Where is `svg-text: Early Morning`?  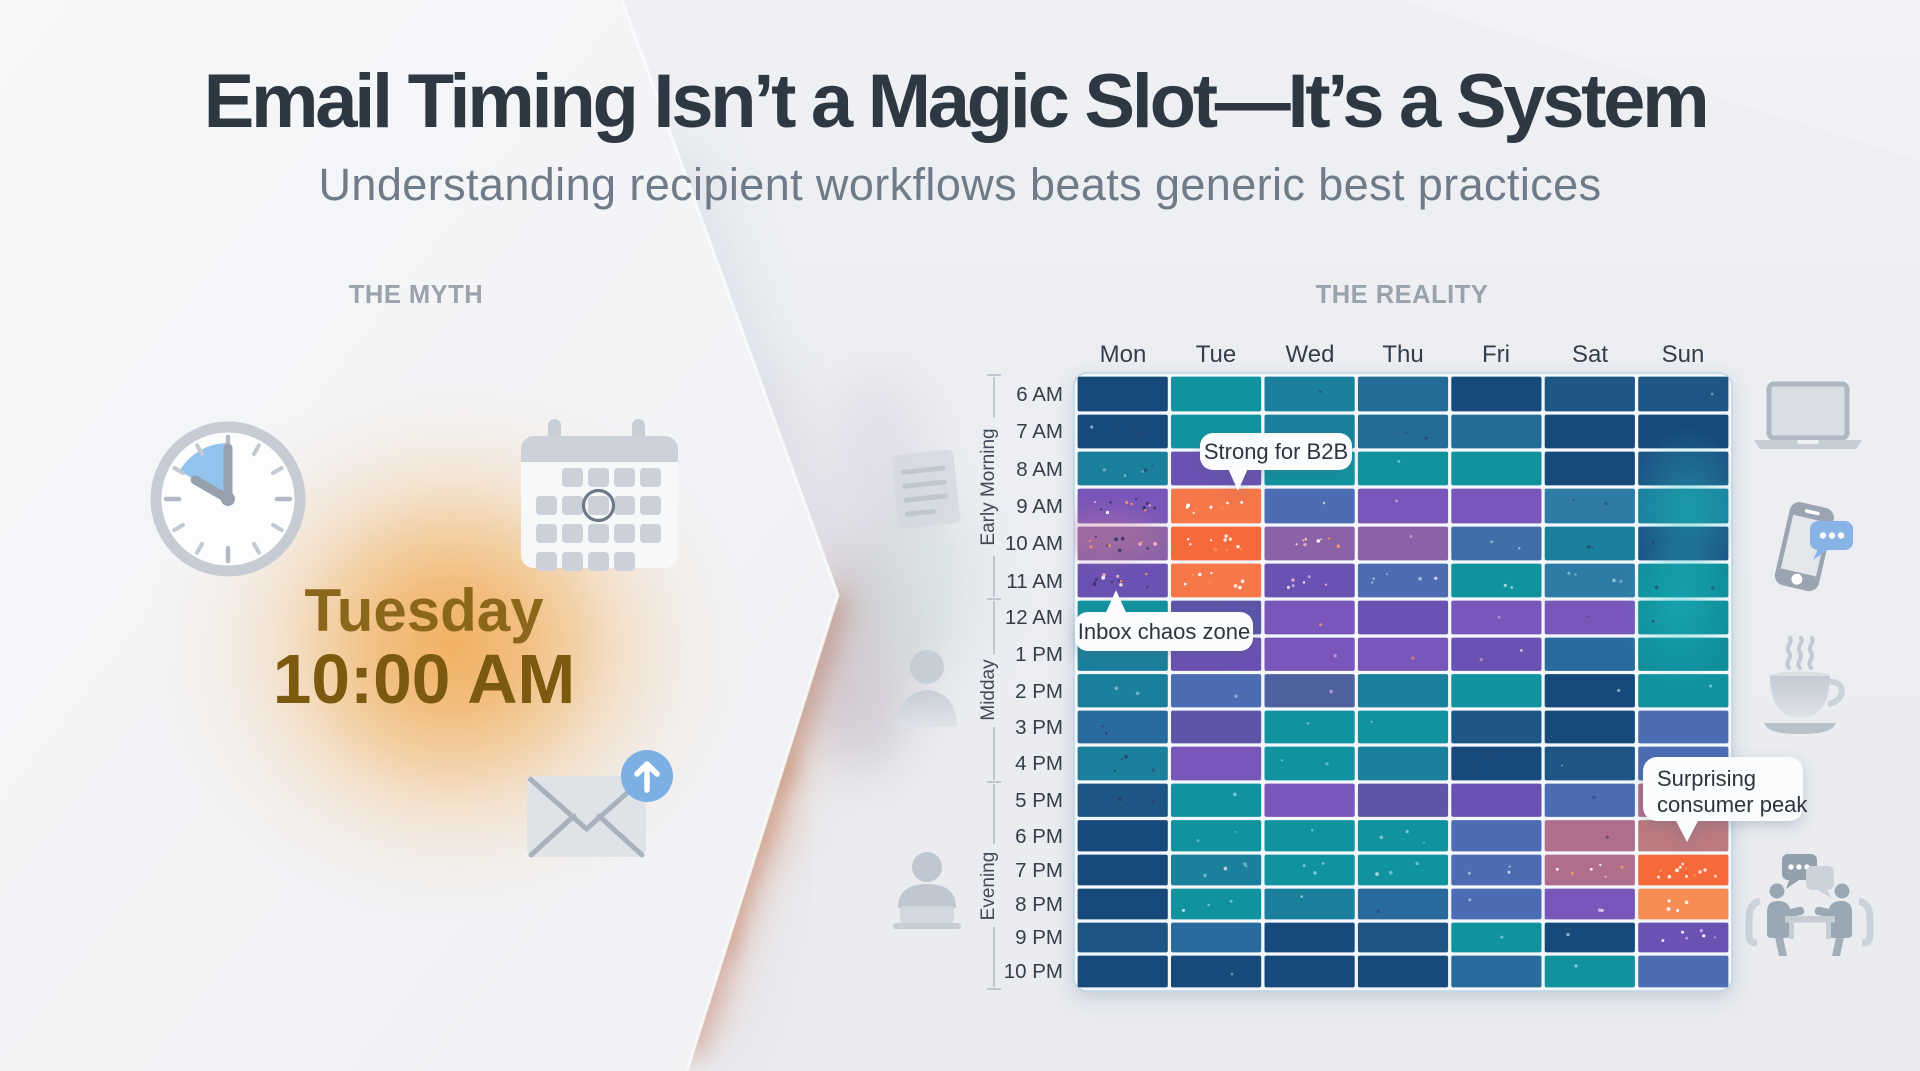
svg-text: Early Morning is located at coordinates (988, 486).